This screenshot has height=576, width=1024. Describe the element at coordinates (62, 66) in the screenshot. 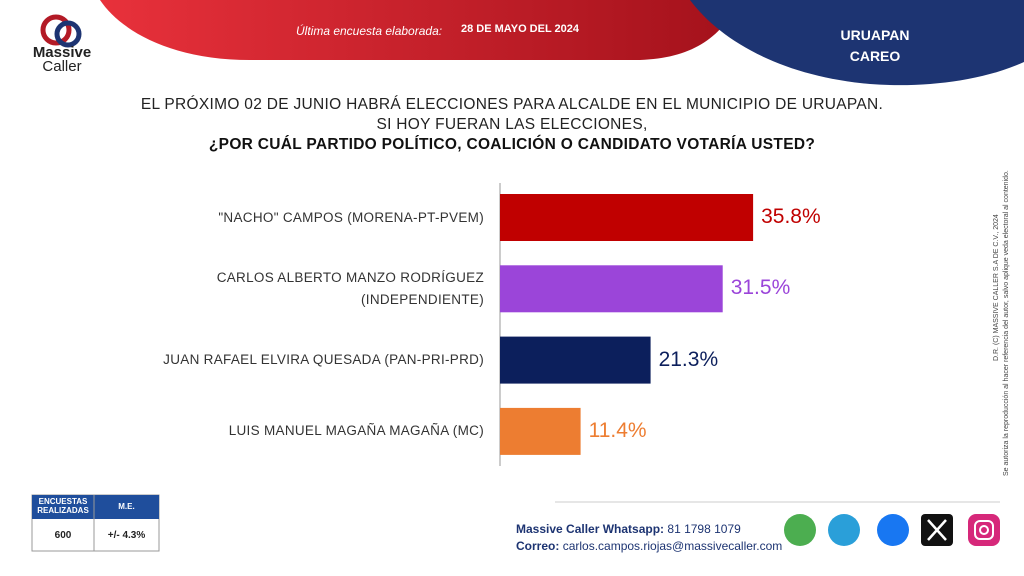

I see `logo-line: Caller` at that location.